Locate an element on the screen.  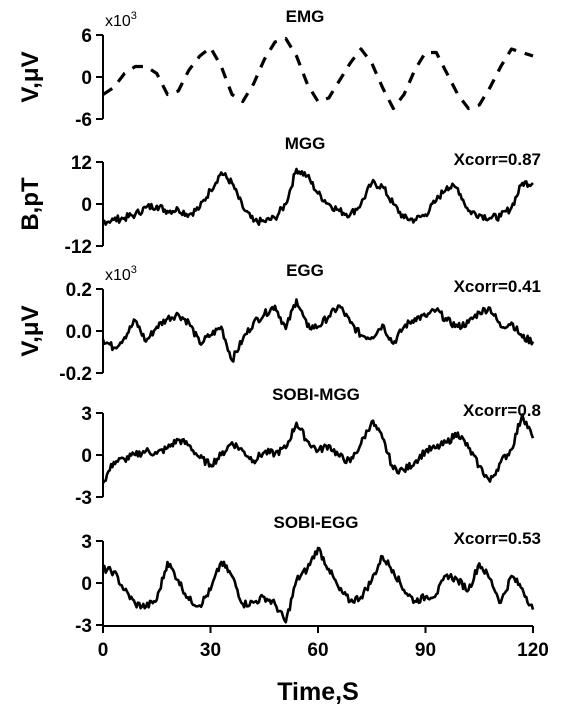
y-tick-label-sobi-egg-2: -3 is located at coordinates (83, 626).